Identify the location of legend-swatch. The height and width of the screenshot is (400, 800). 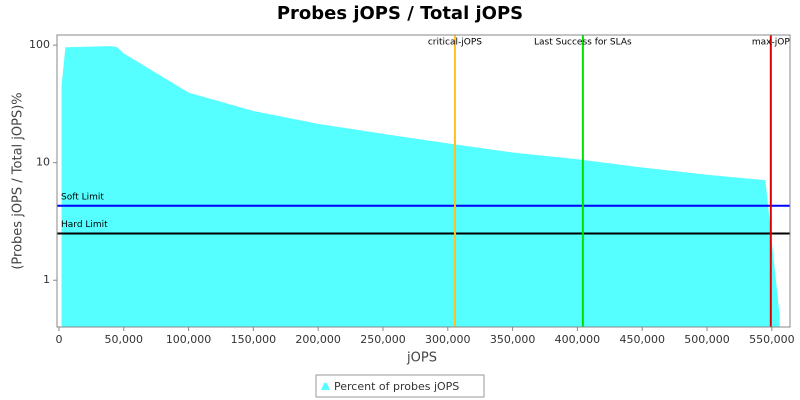
(325, 386).